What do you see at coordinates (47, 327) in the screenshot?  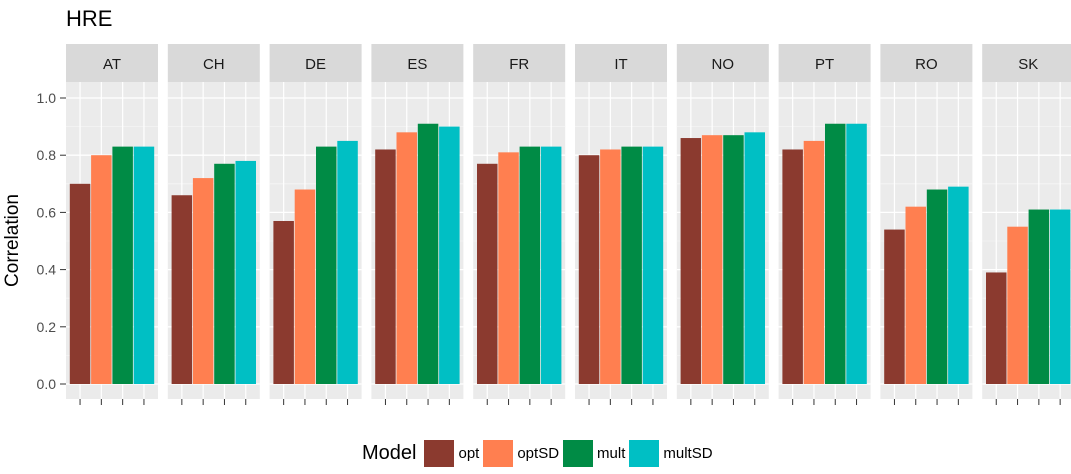 I see `y-tick-label: 0.2` at bounding box center [47, 327].